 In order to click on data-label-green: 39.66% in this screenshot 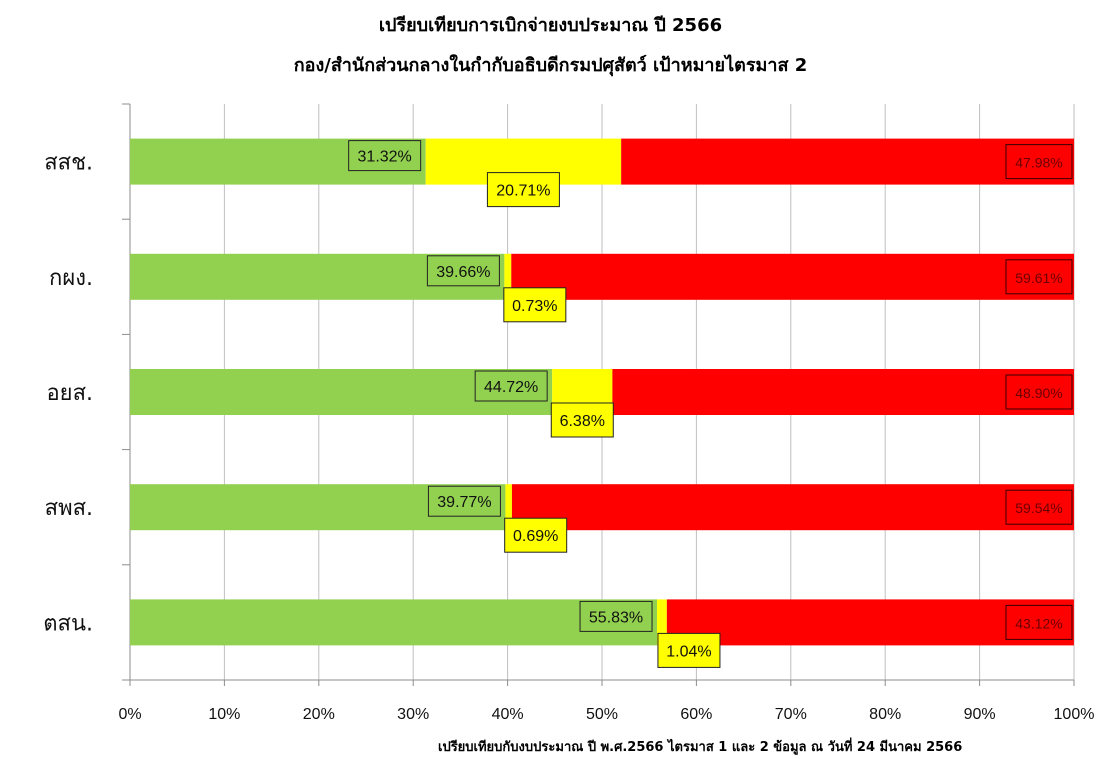, I will do `click(463, 272)`.